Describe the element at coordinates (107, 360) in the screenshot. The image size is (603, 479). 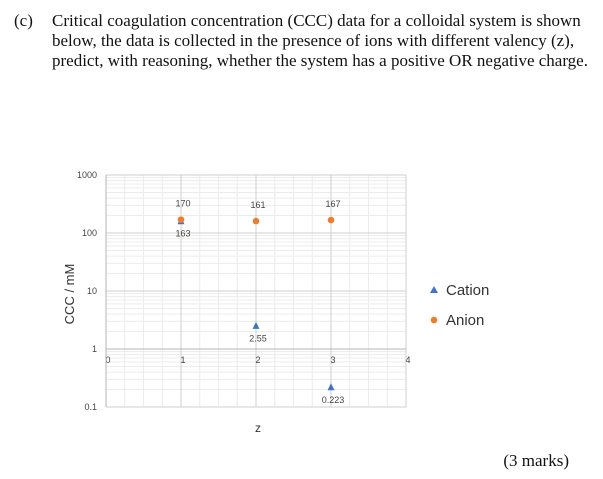
I see `x-tick-label: 0` at that location.